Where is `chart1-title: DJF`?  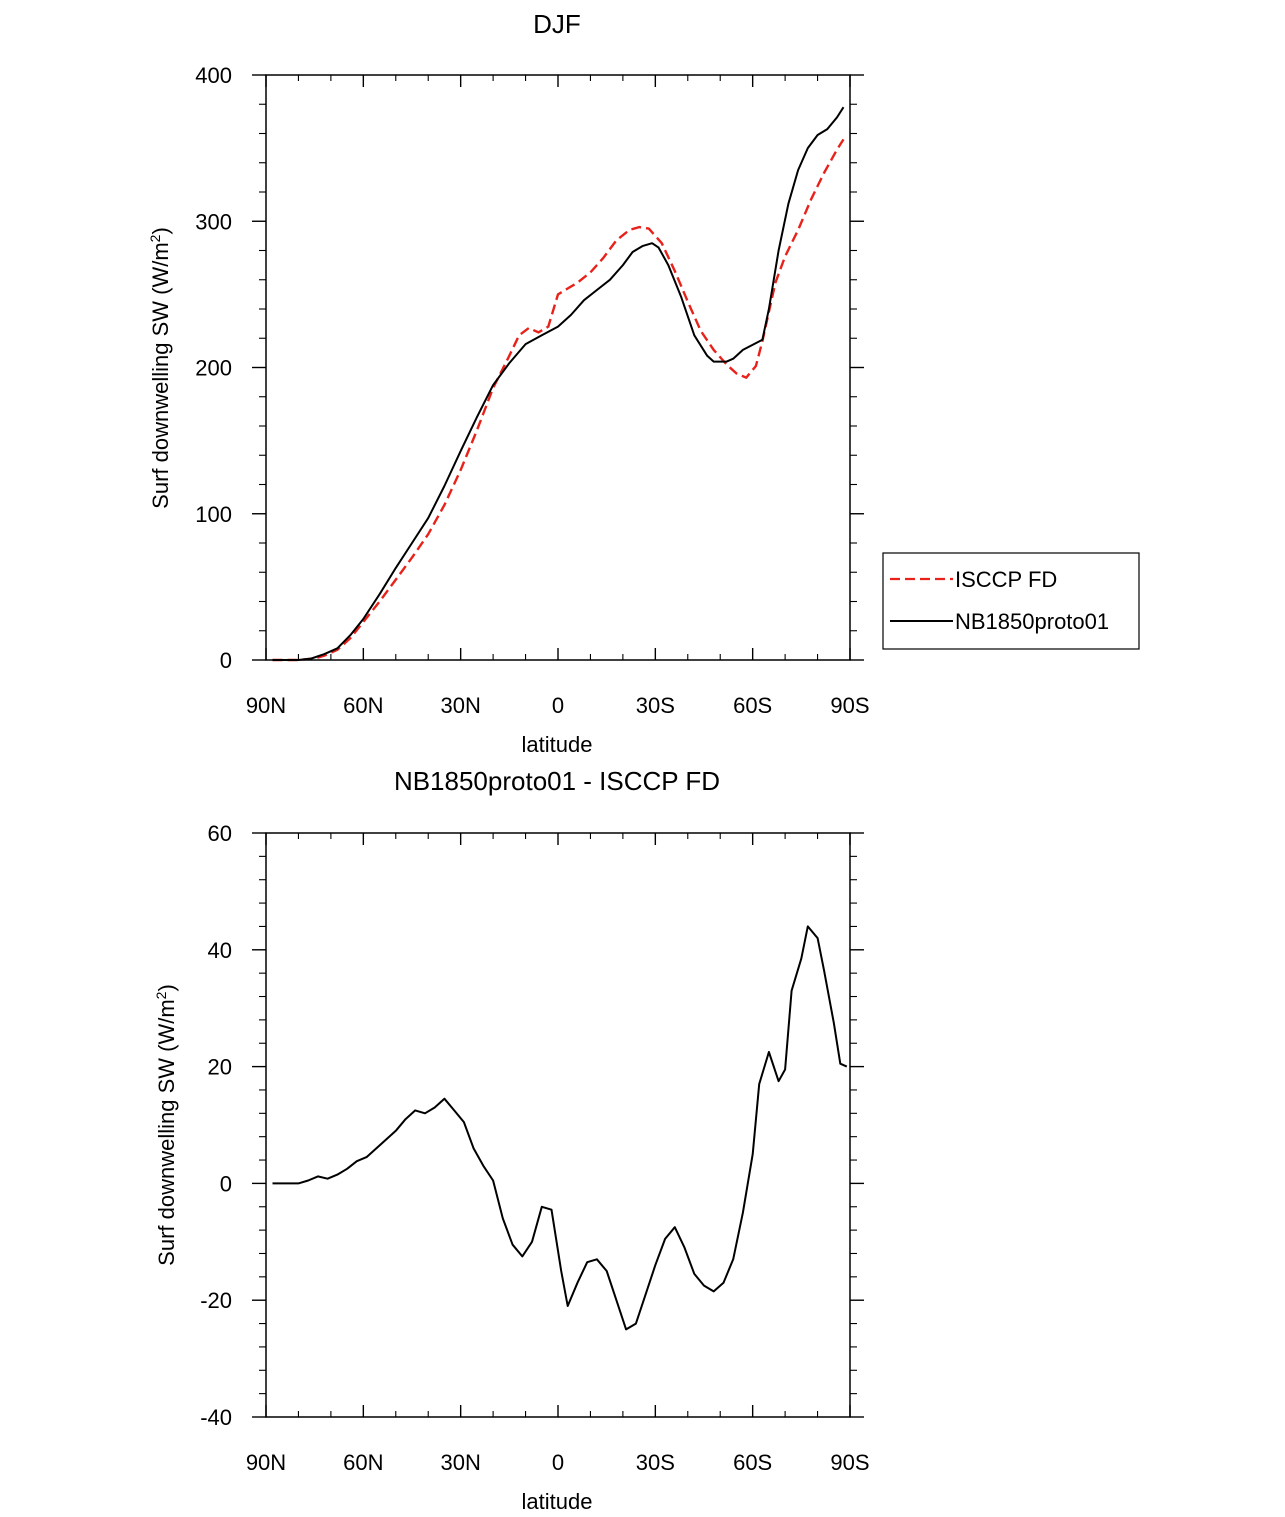 chart1-title: DJF is located at coordinates (557, 24).